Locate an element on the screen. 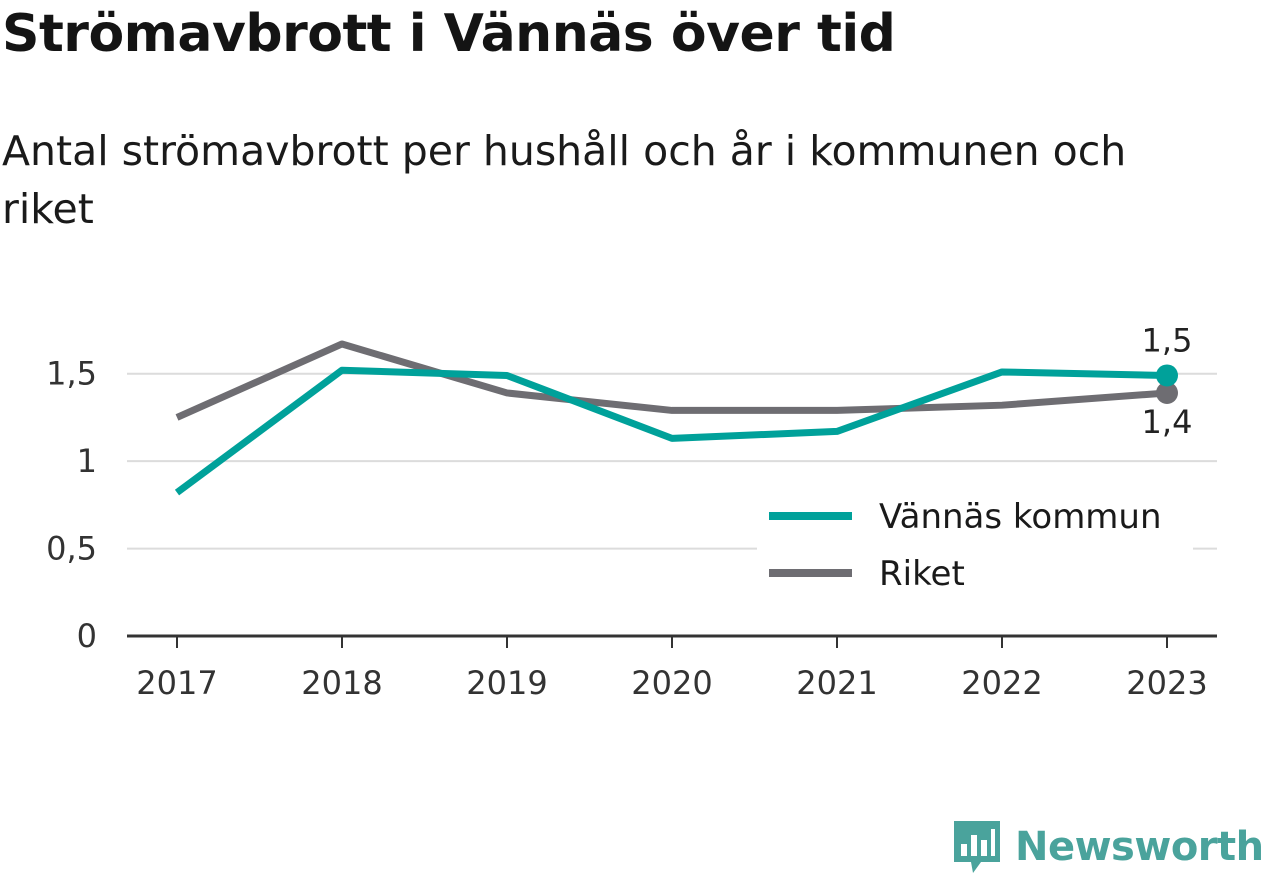 The width and height of the screenshot is (1262, 879). x-axis: 2017 2018 2019 2020 2021 2022 2023 is located at coordinates (672, 668).